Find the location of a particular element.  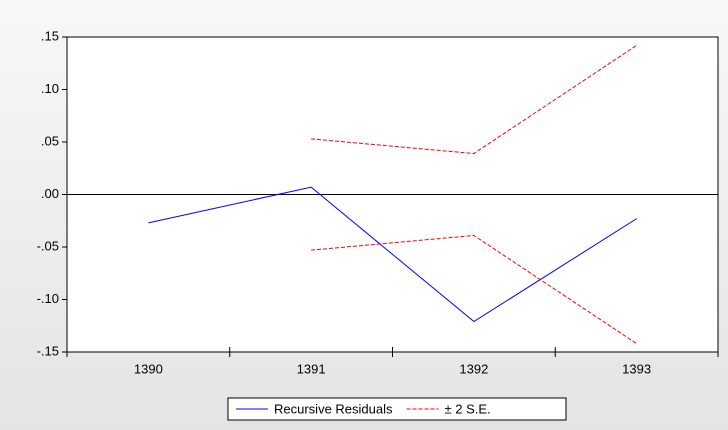

y-tick-label: -.10 is located at coordinates (48, 298).